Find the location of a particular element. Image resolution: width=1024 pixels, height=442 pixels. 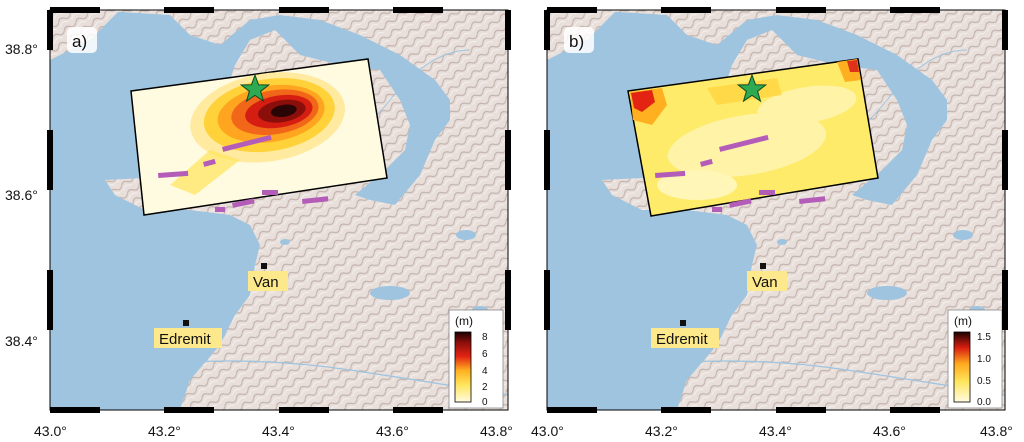

colorbar: (m) 8 6 4 2 0 is located at coordinates (476, 359).